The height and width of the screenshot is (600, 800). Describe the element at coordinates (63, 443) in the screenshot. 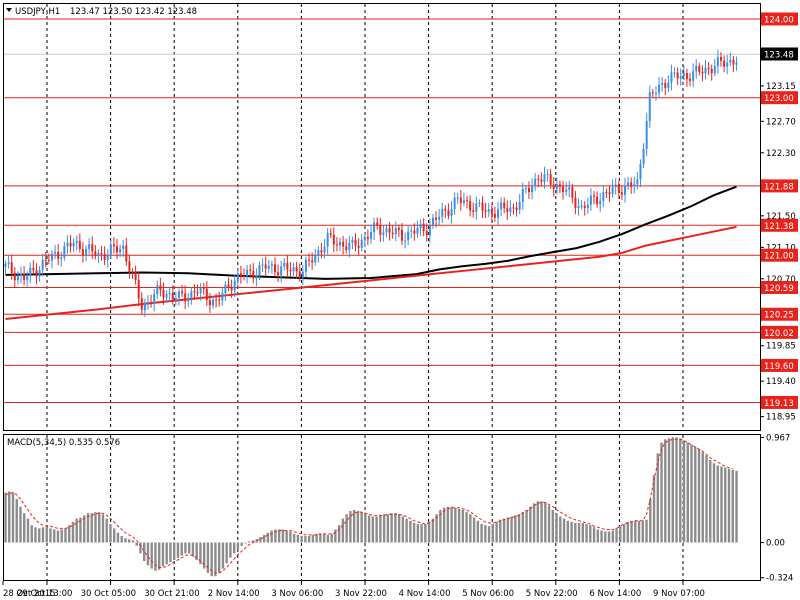

I see `indicator-label: MACD(5,34,5) 0.535 0.576` at that location.